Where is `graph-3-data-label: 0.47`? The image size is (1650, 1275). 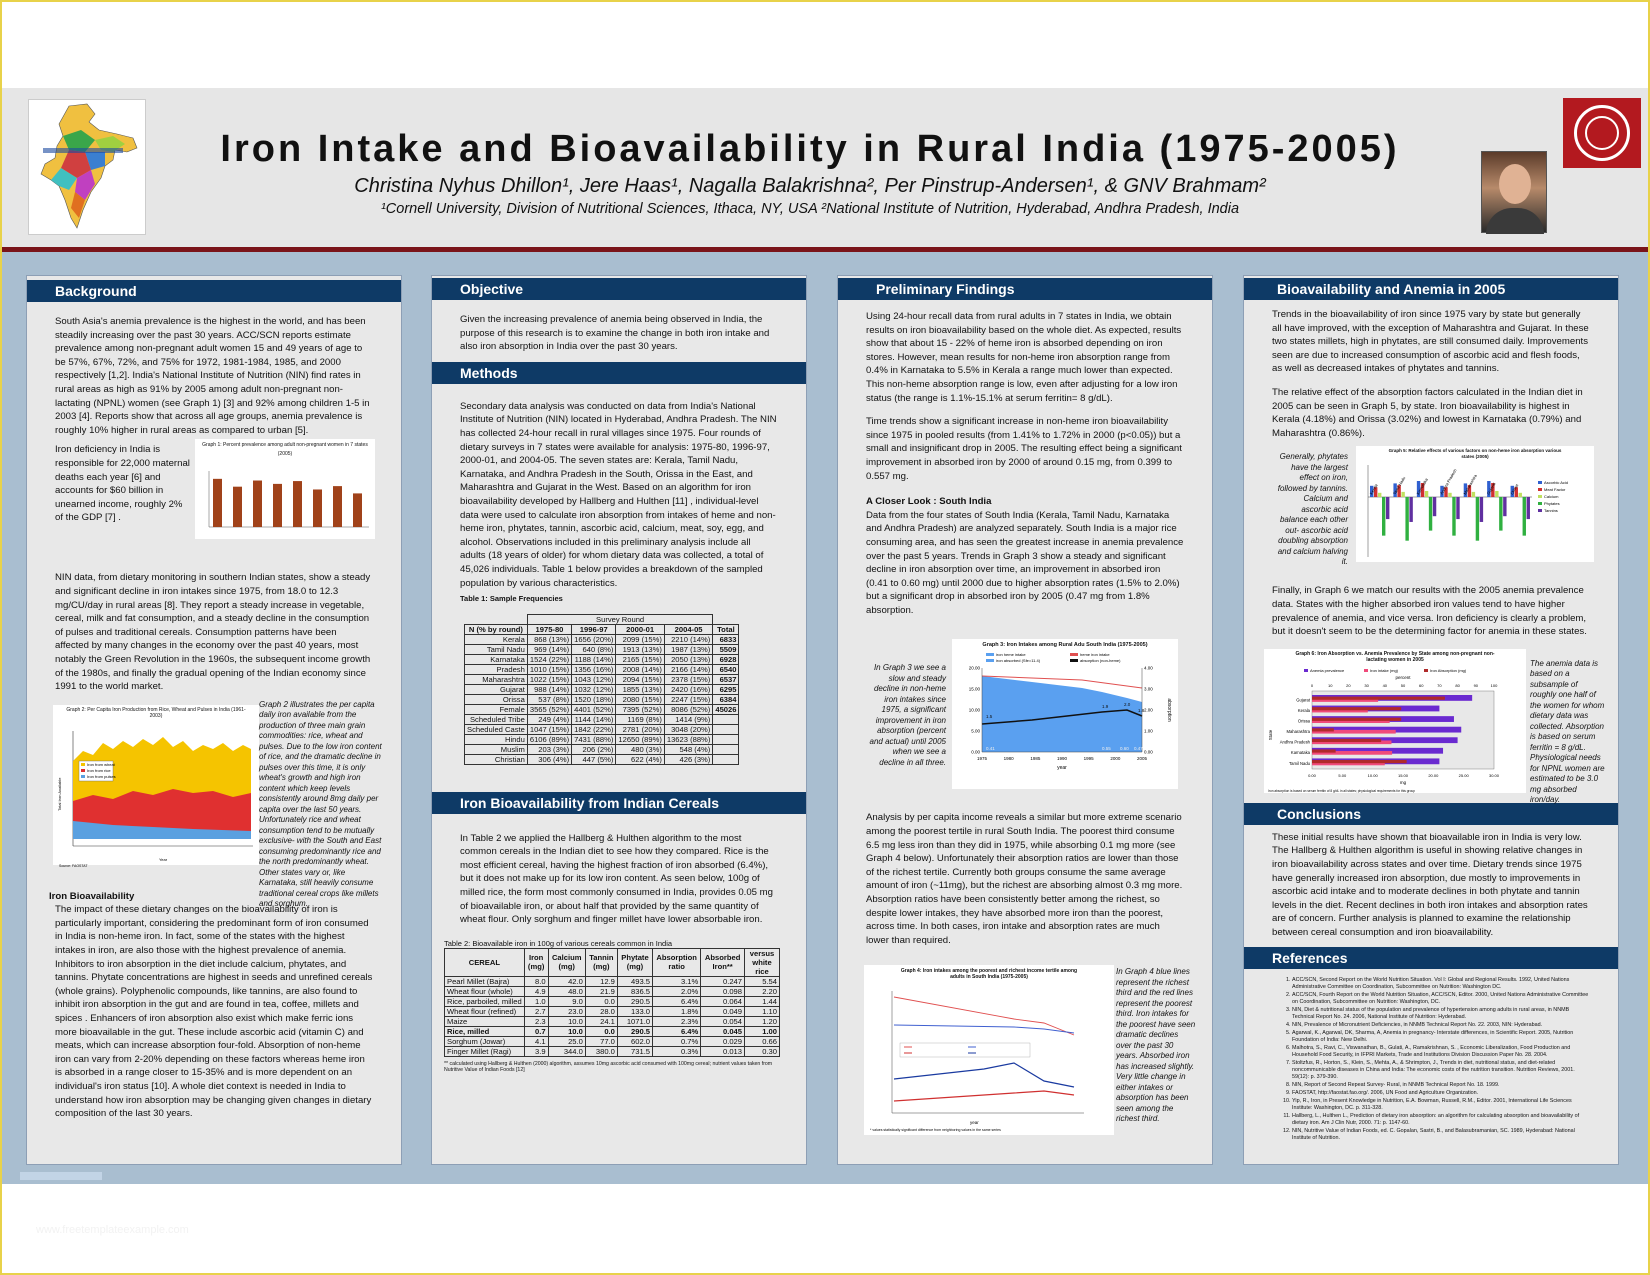 graph-3-data-label: 0.47 is located at coordinates (1138, 748).